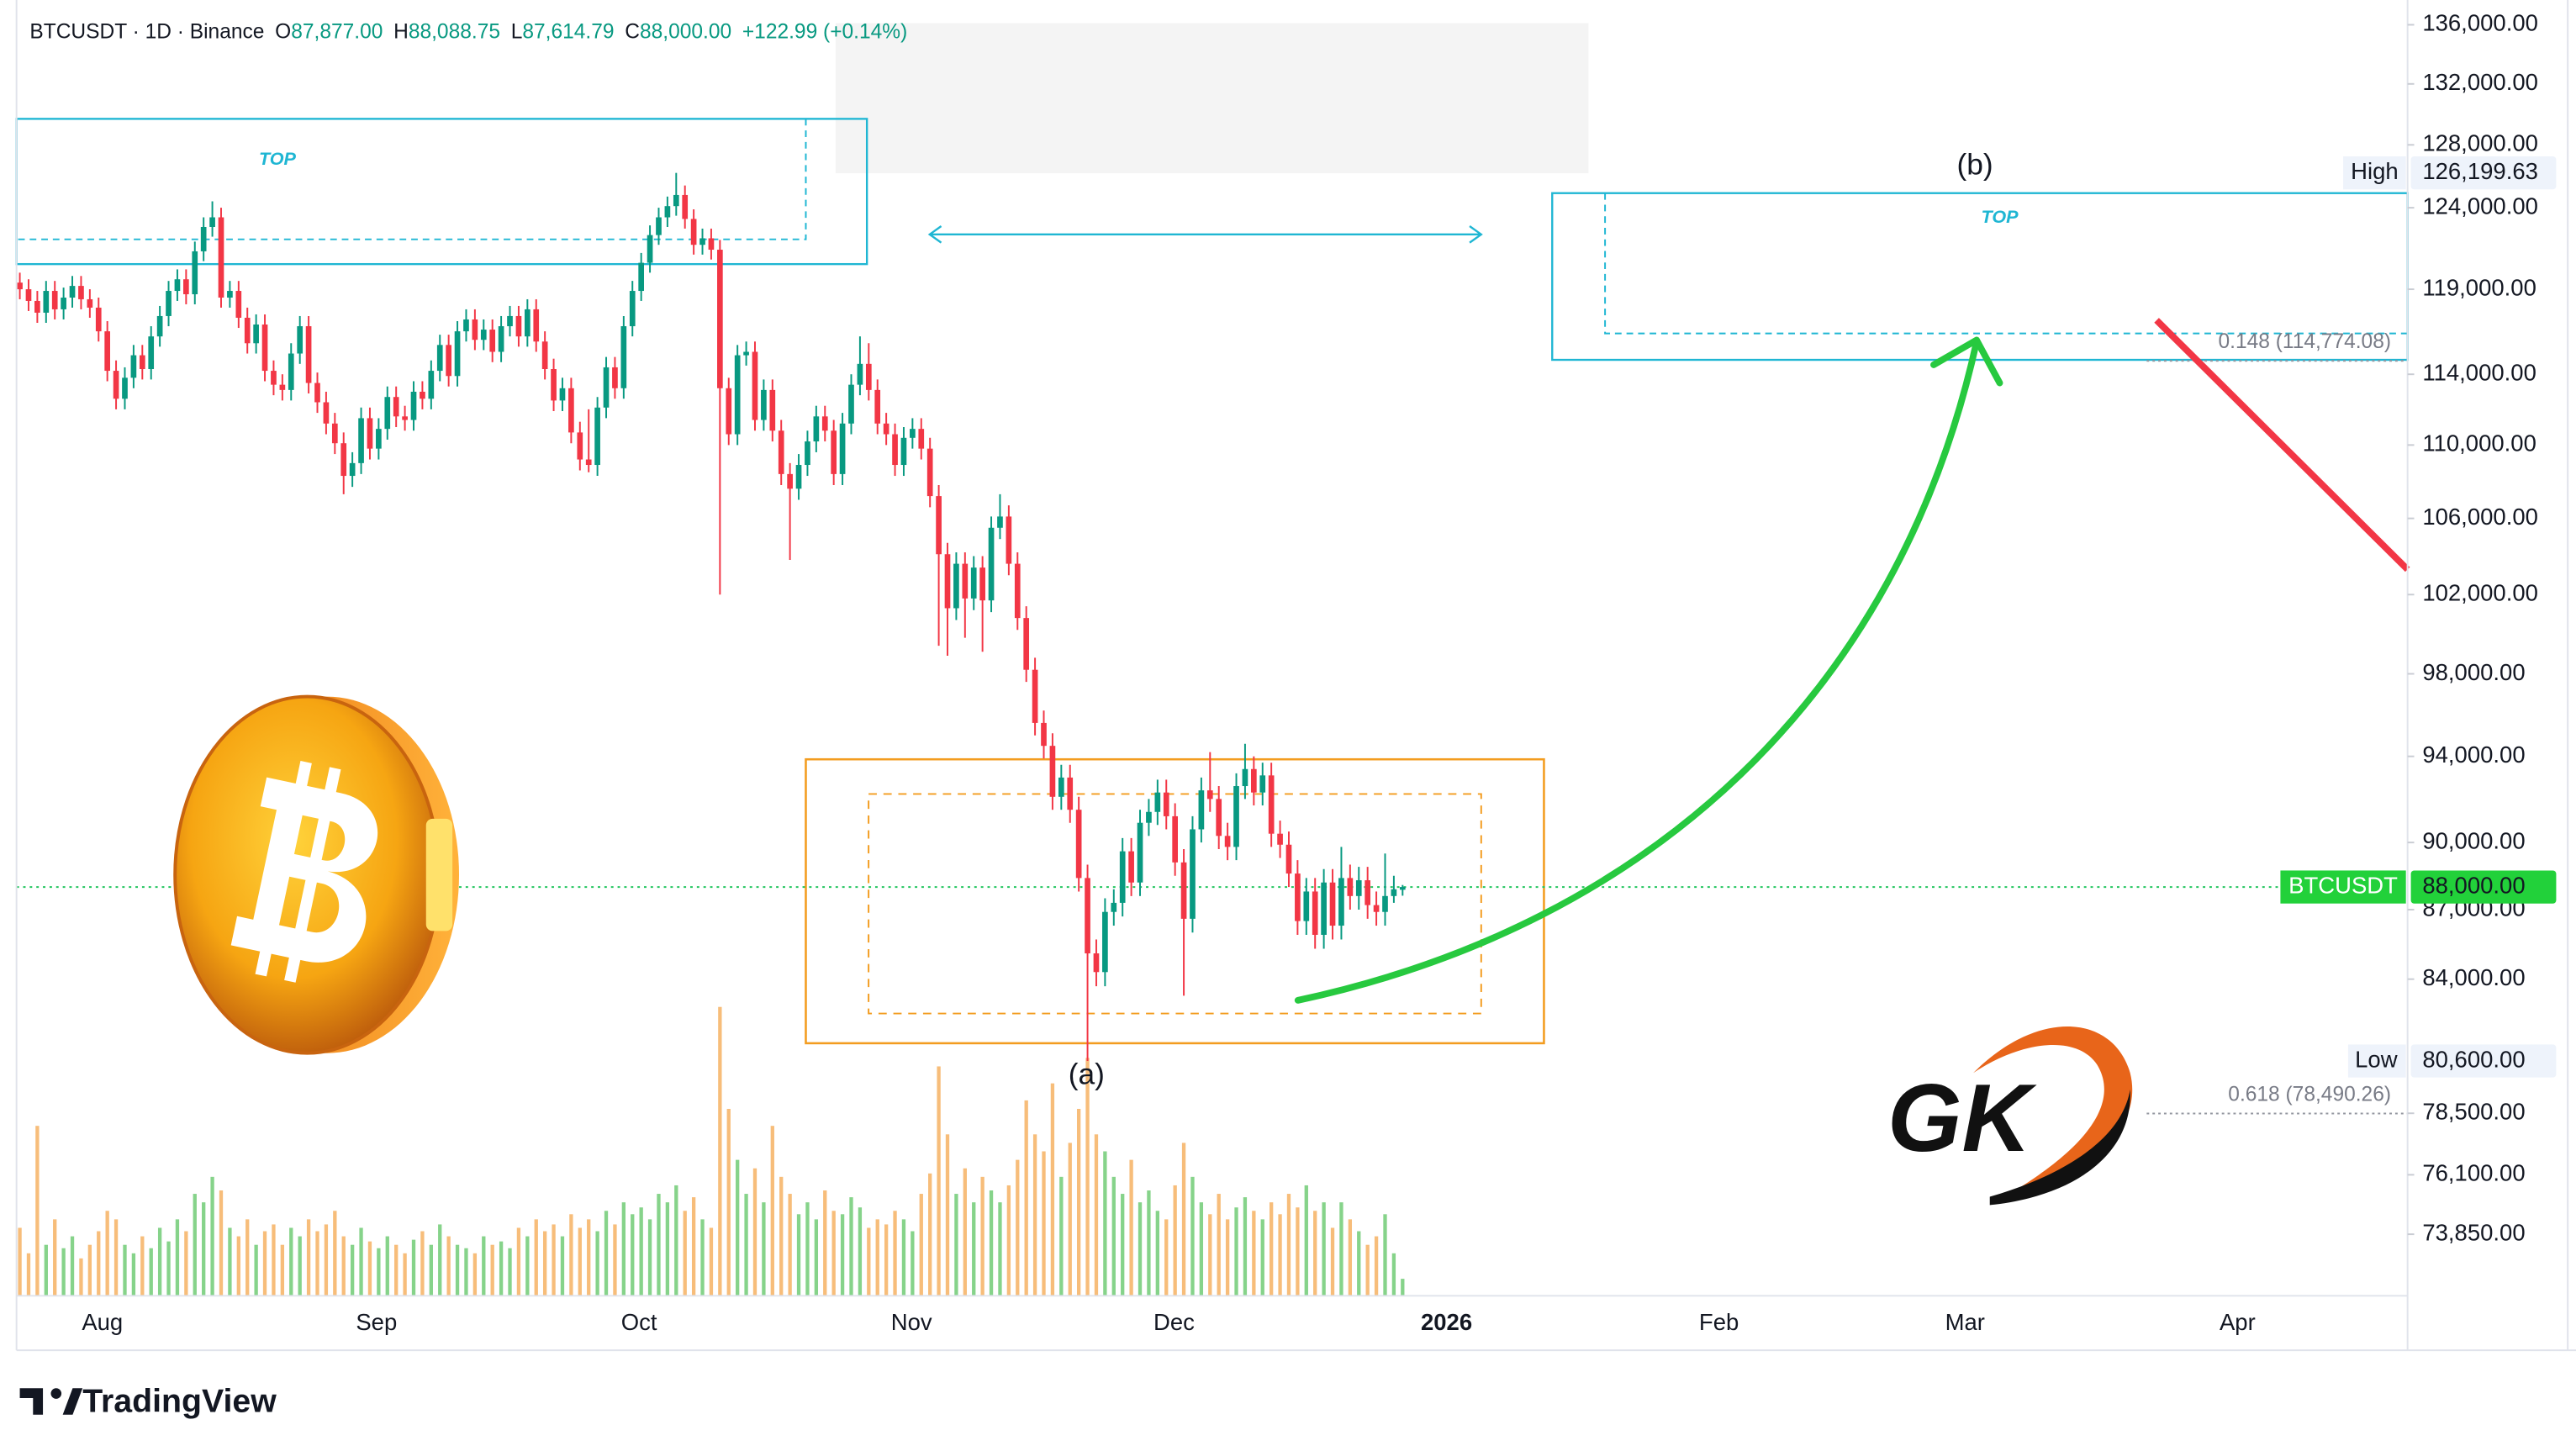 Image resolution: width=2576 pixels, height=1446 pixels. What do you see at coordinates (2479, 443) in the screenshot?
I see `y-tick-label: 110,000.00` at bounding box center [2479, 443].